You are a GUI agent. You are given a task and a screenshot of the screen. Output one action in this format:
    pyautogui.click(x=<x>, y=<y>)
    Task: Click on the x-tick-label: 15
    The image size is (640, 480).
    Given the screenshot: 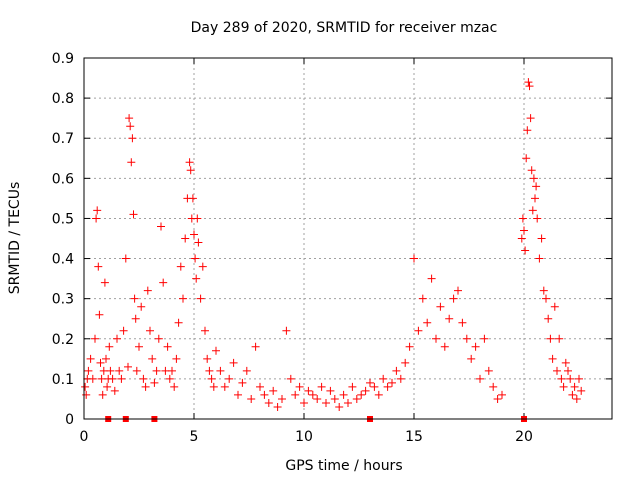 What is the action you would take?
    pyautogui.click(x=414, y=437)
    